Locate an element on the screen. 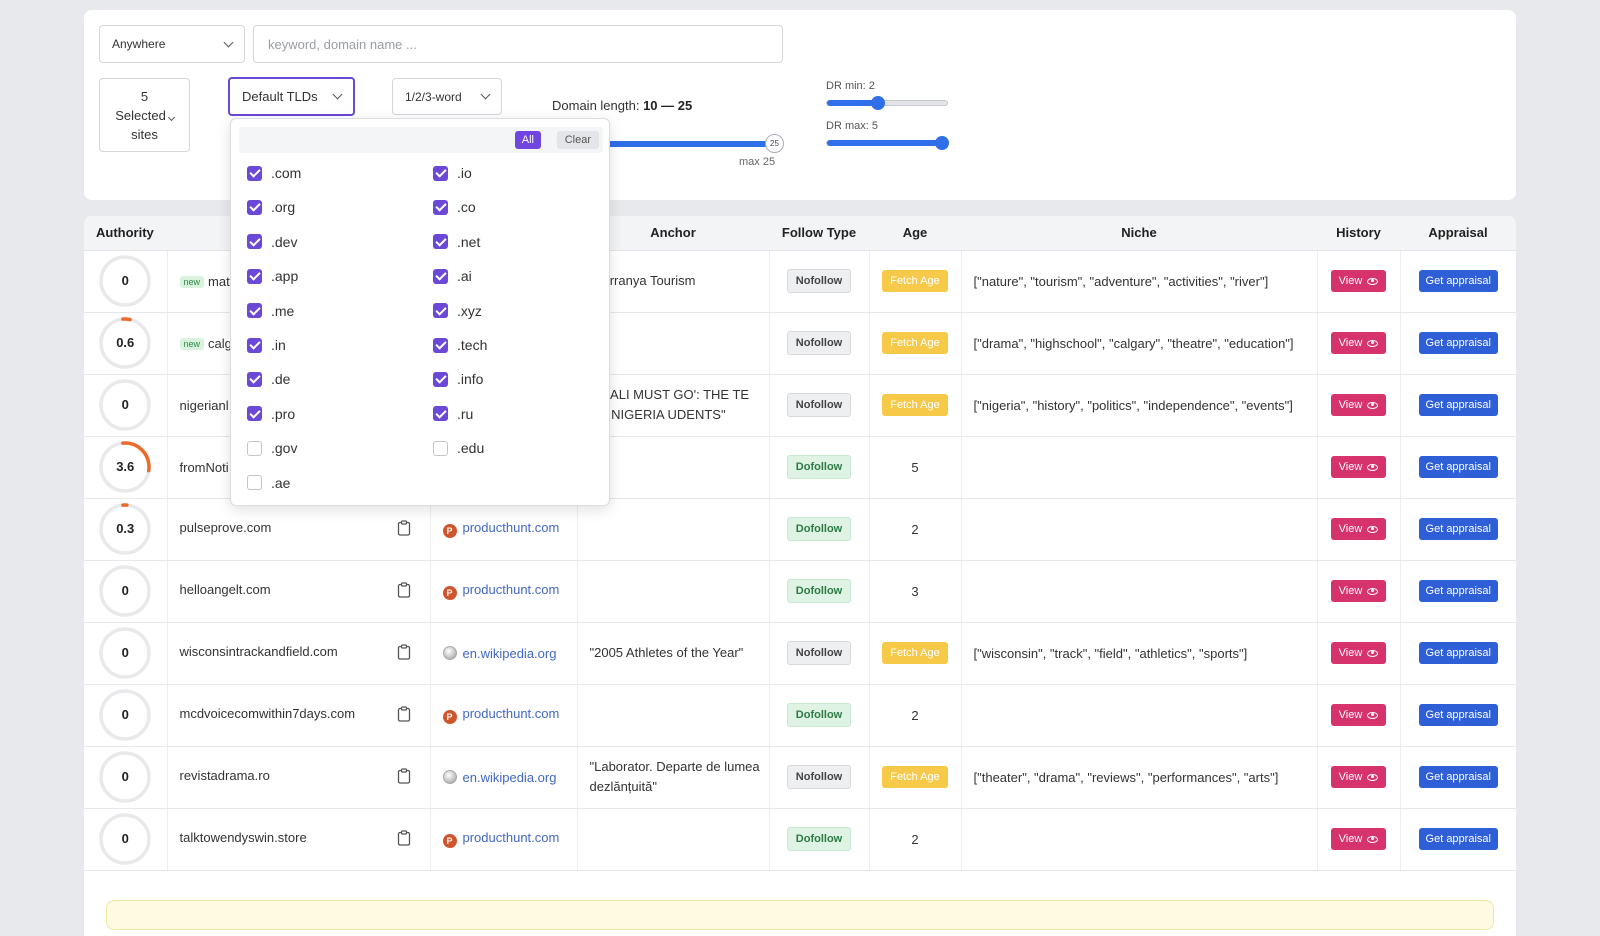  tld-option: .gov is located at coordinates (272, 448).